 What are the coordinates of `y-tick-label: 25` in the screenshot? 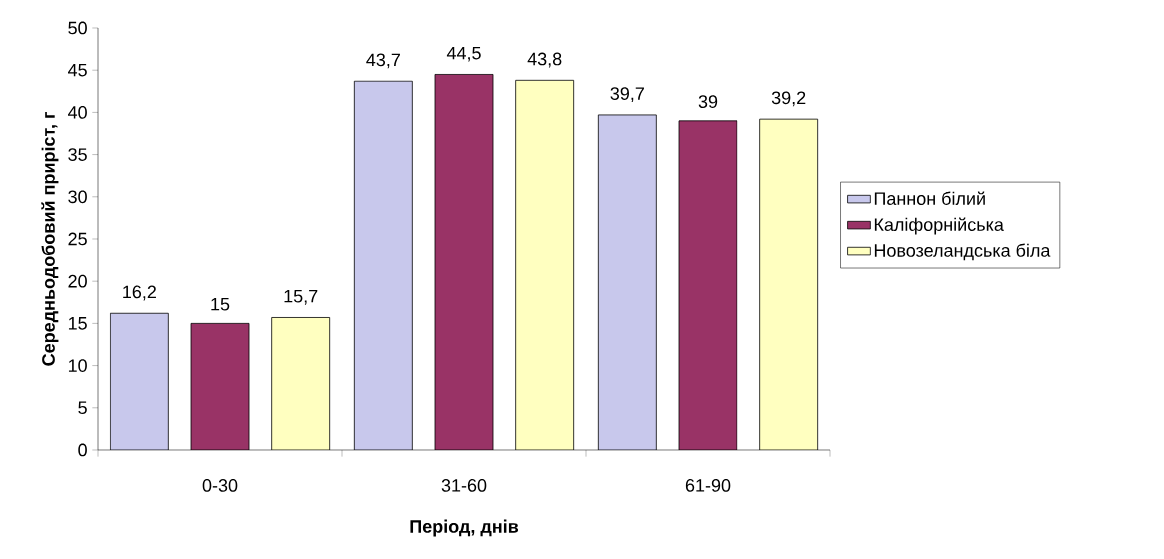 It's located at (77, 239).